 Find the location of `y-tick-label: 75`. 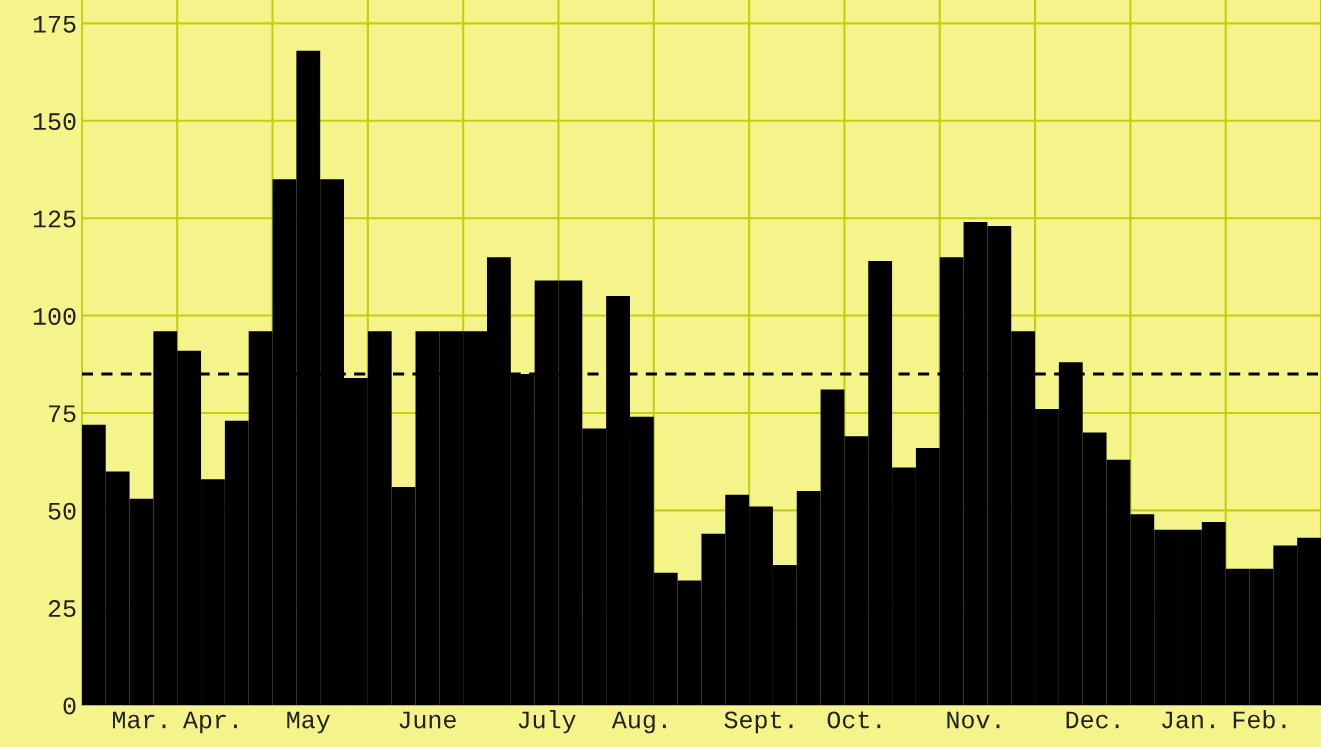

y-tick-label: 75 is located at coordinates (62, 414).